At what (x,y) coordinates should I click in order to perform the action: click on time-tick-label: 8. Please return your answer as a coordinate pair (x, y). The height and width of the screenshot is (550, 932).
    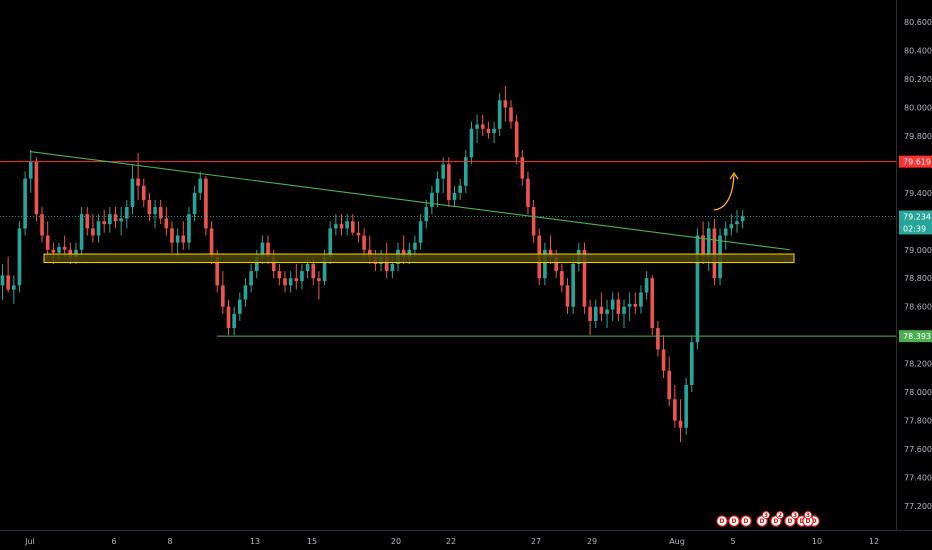
    Looking at the image, I should click on (169, 541).